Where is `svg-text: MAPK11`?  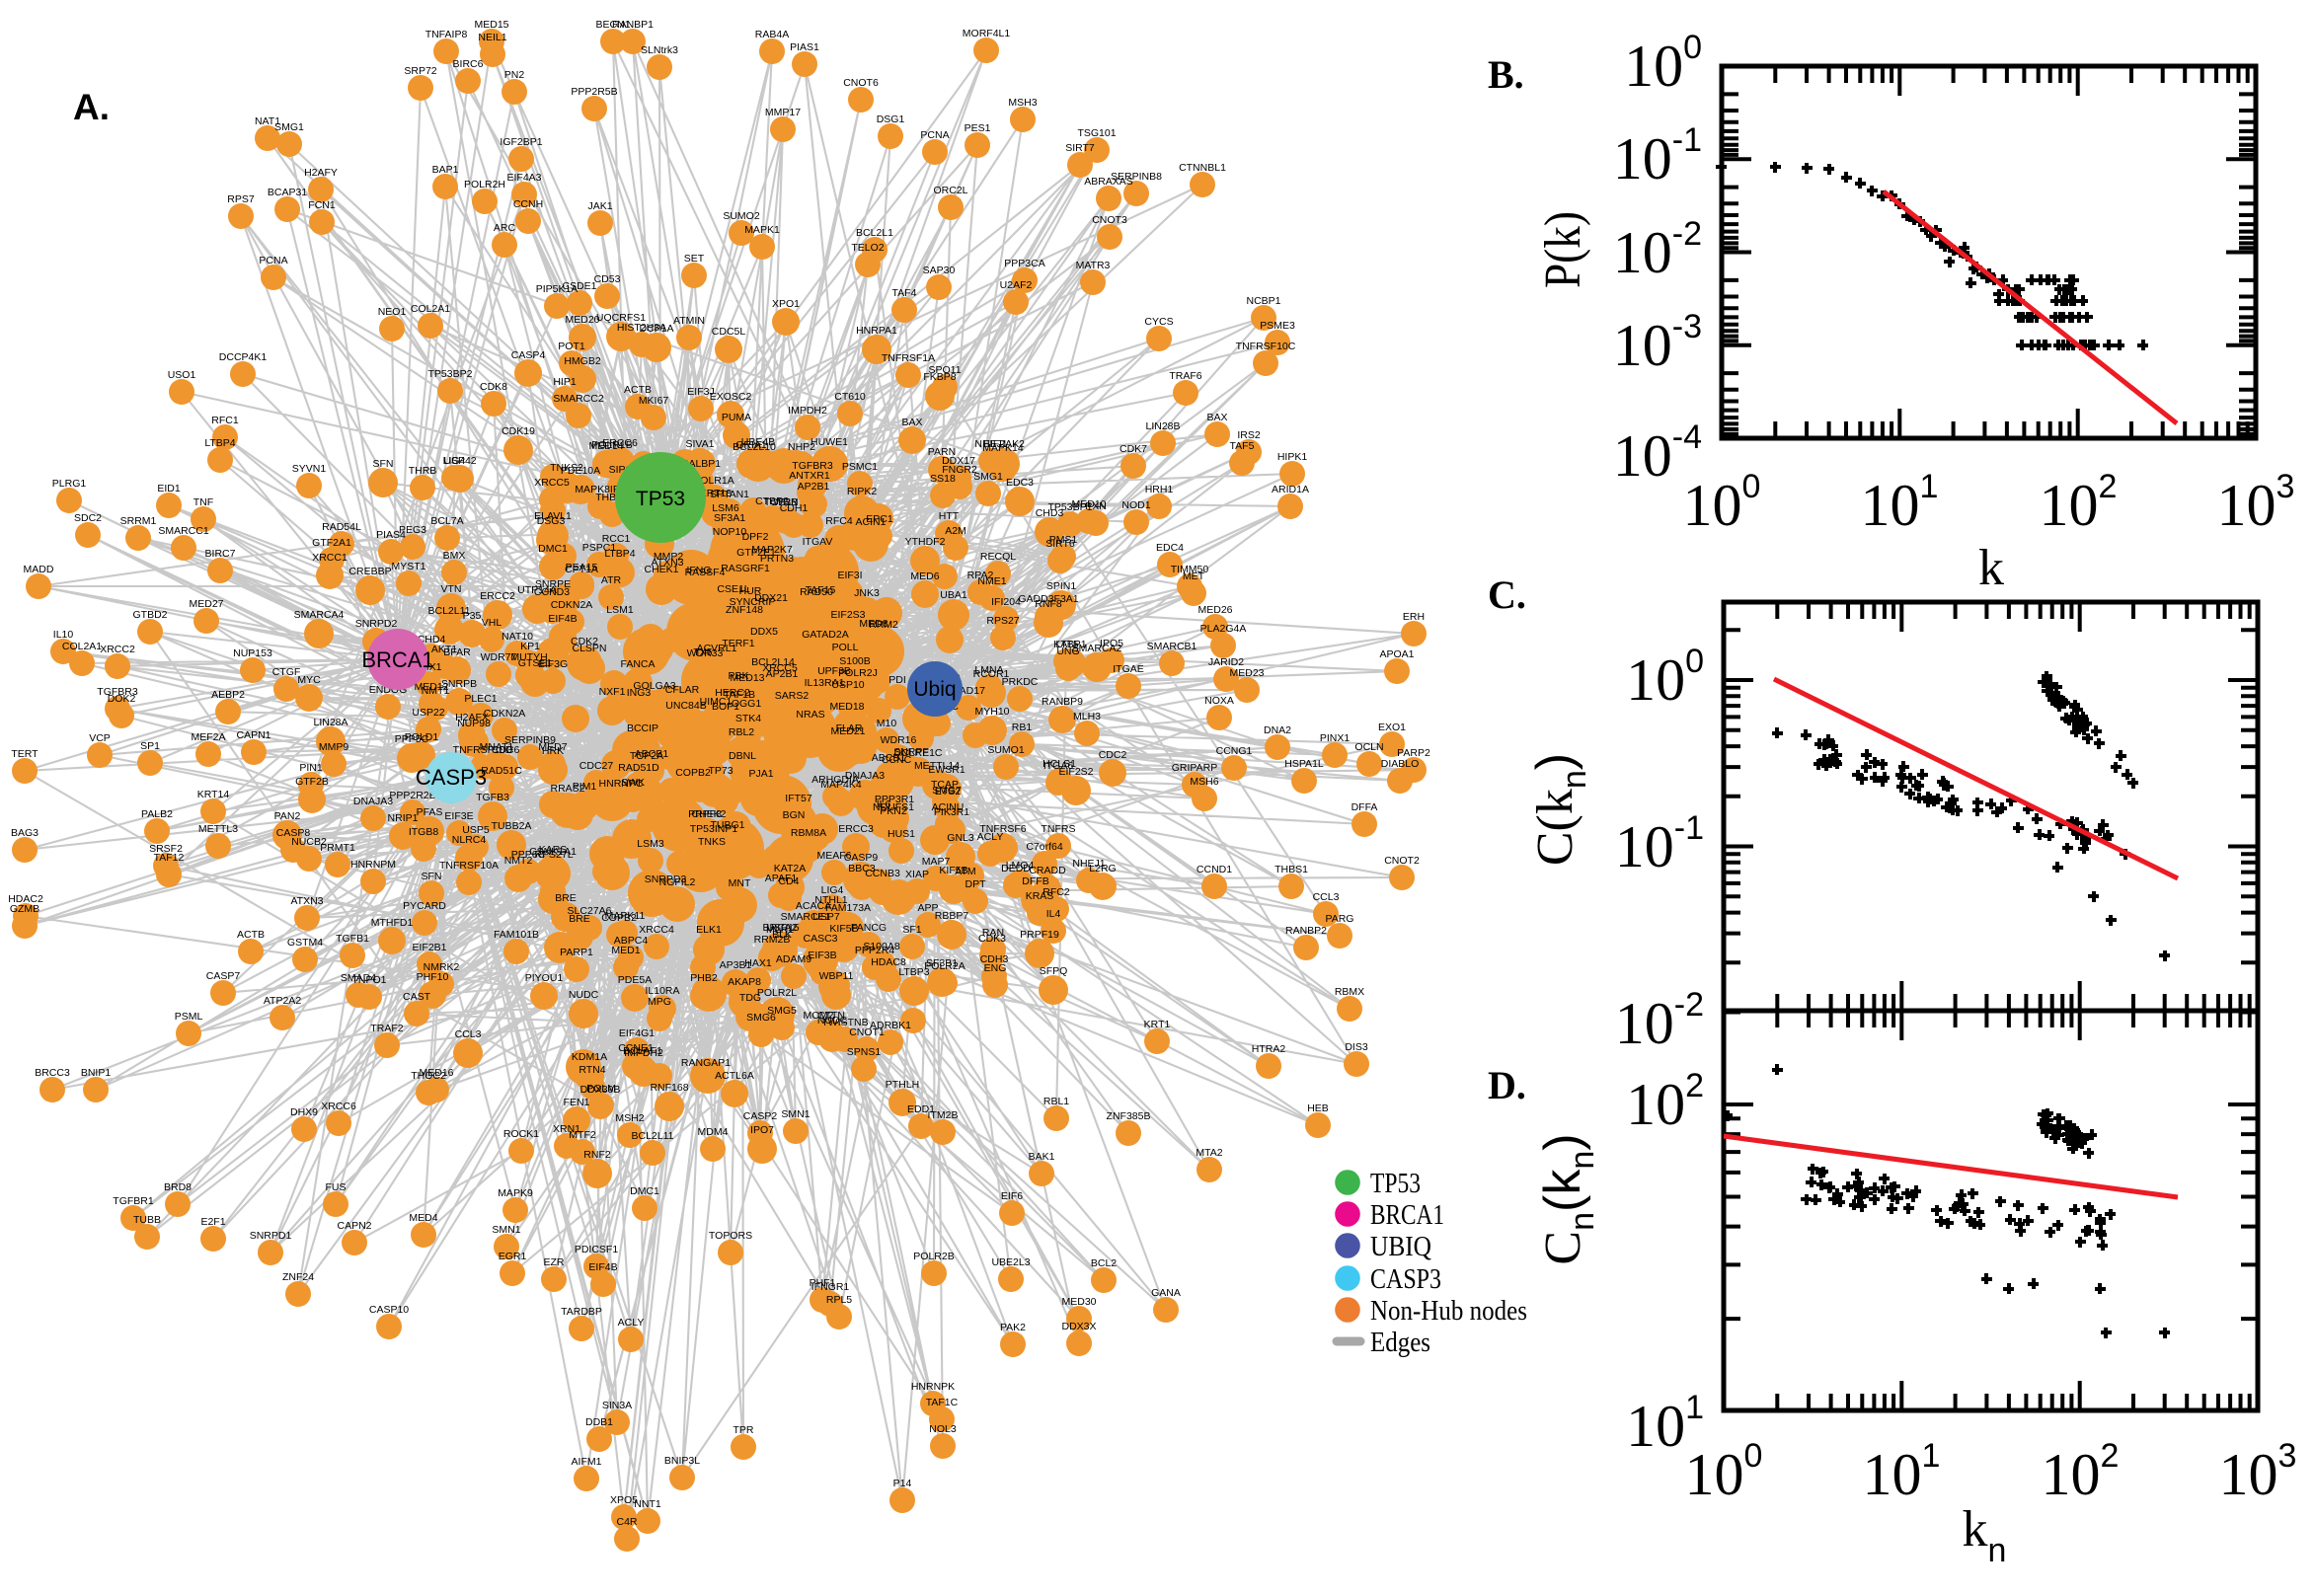 svg-text: MAPK11 is located at coordinates (625, 916).